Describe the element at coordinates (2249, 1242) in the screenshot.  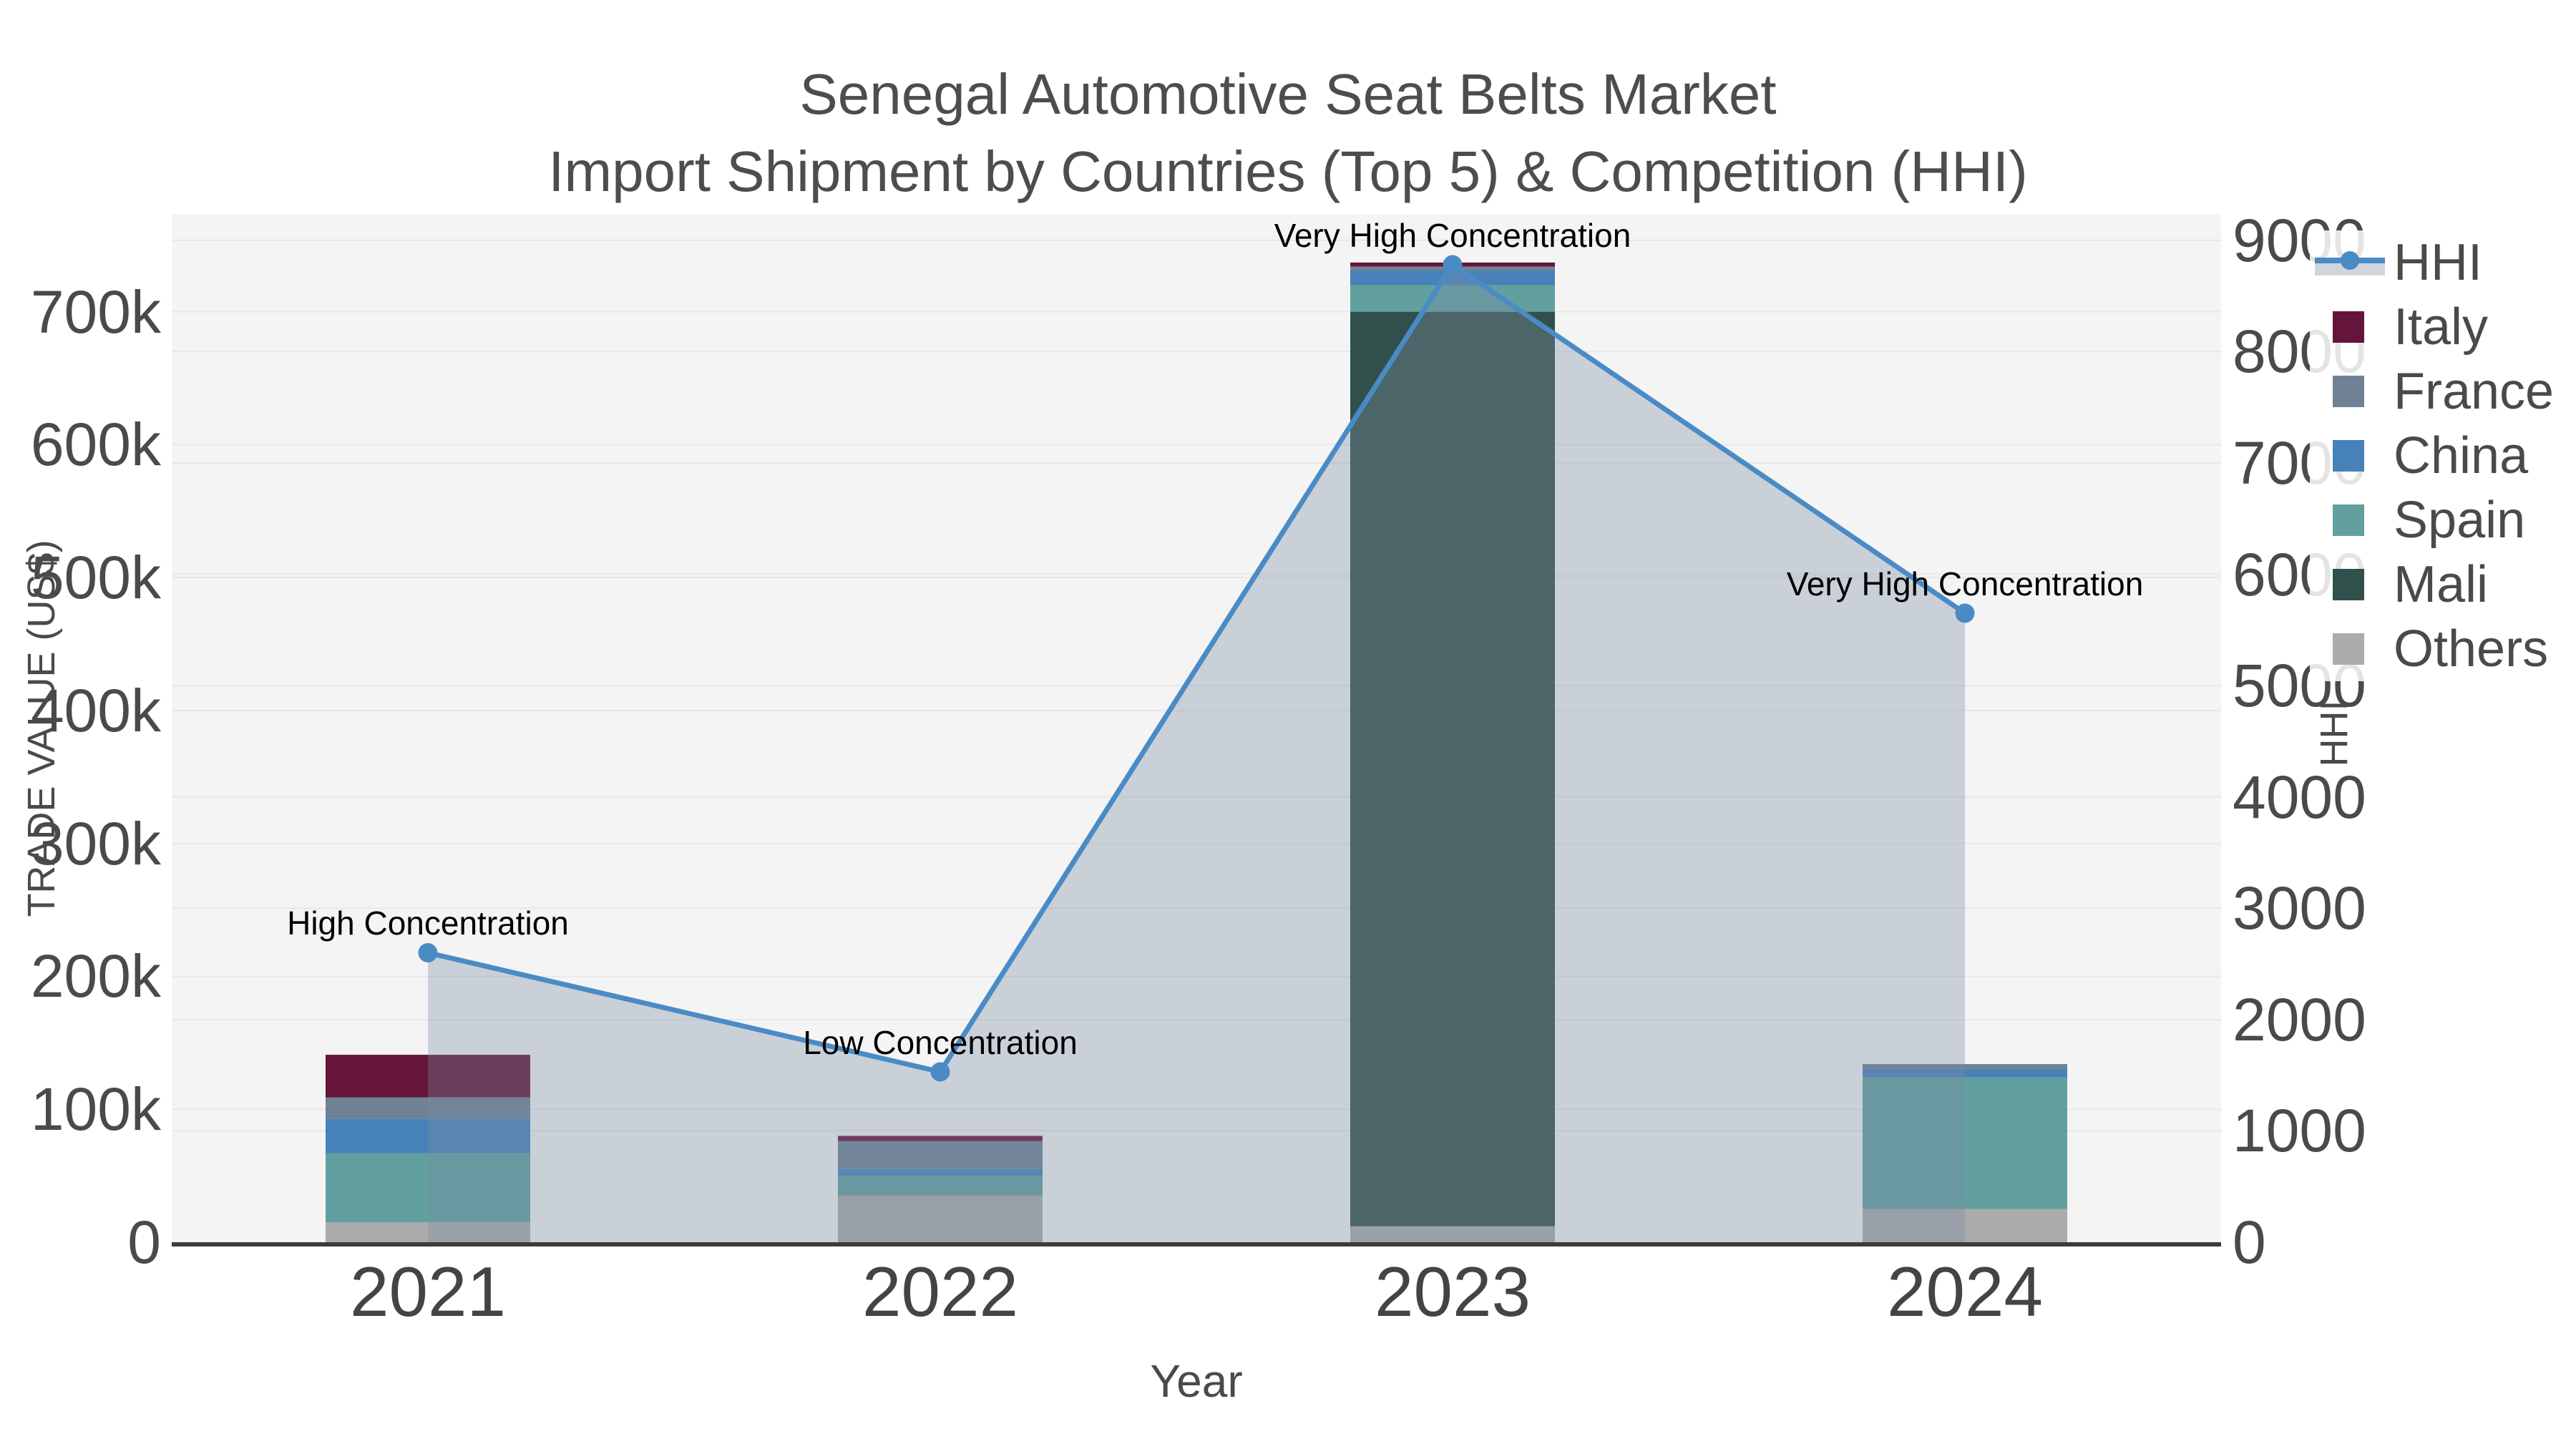
I see `right-tick-0: 0` at that location.